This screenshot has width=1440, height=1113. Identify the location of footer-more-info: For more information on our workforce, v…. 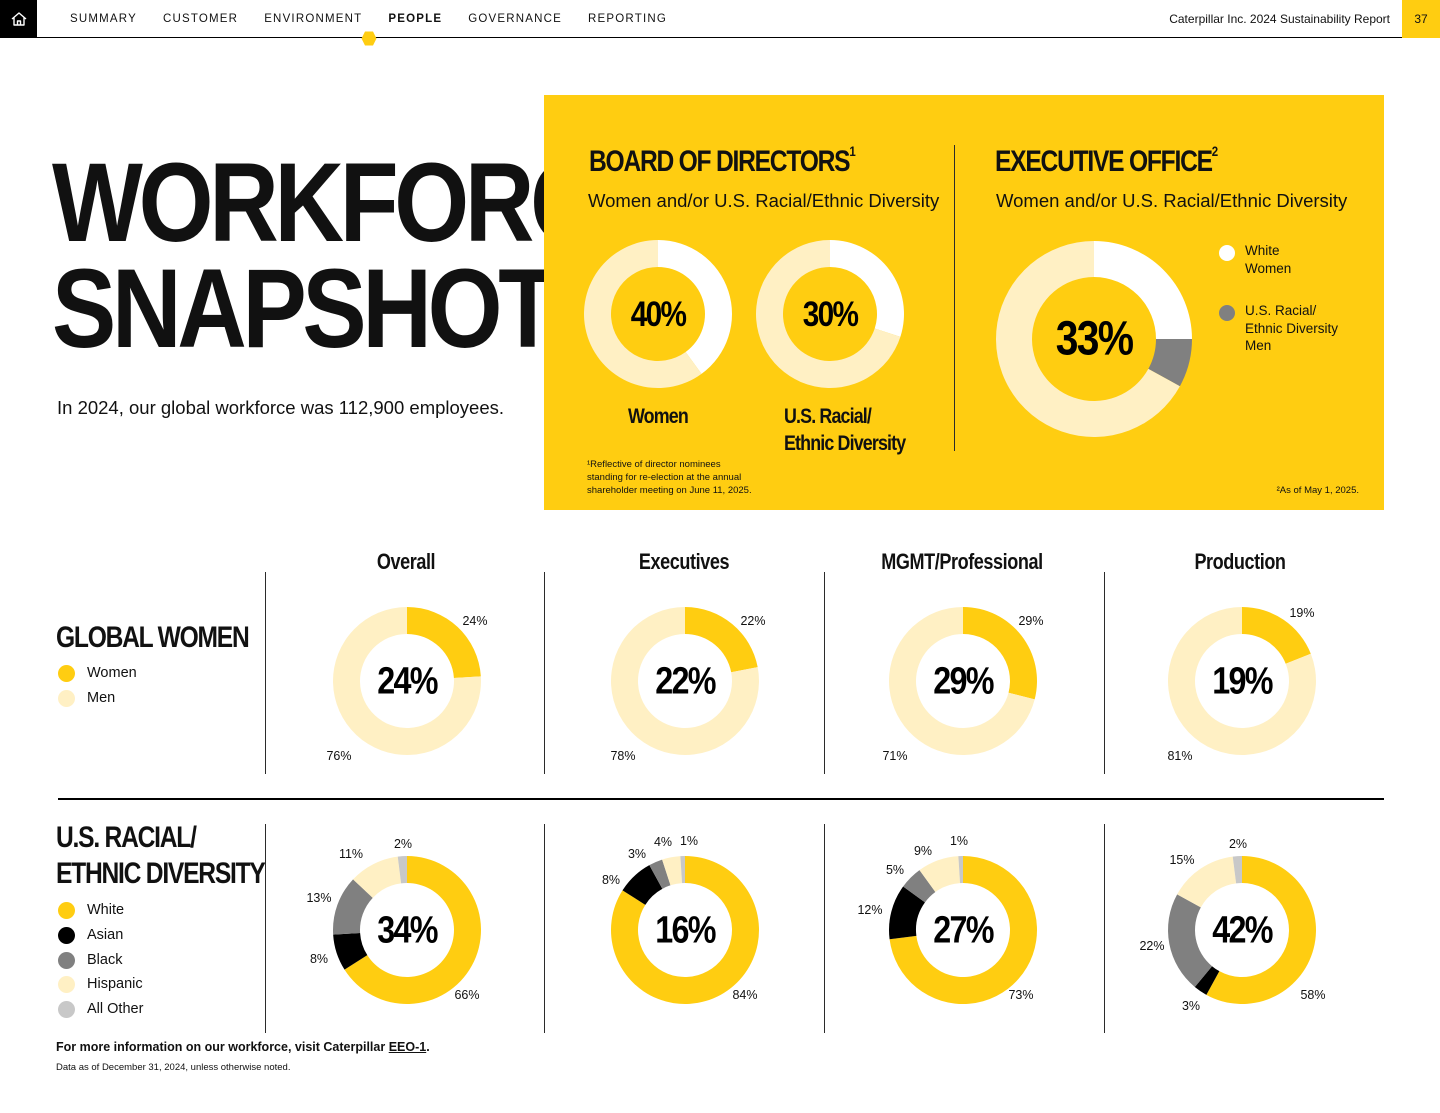
(243, 1047).